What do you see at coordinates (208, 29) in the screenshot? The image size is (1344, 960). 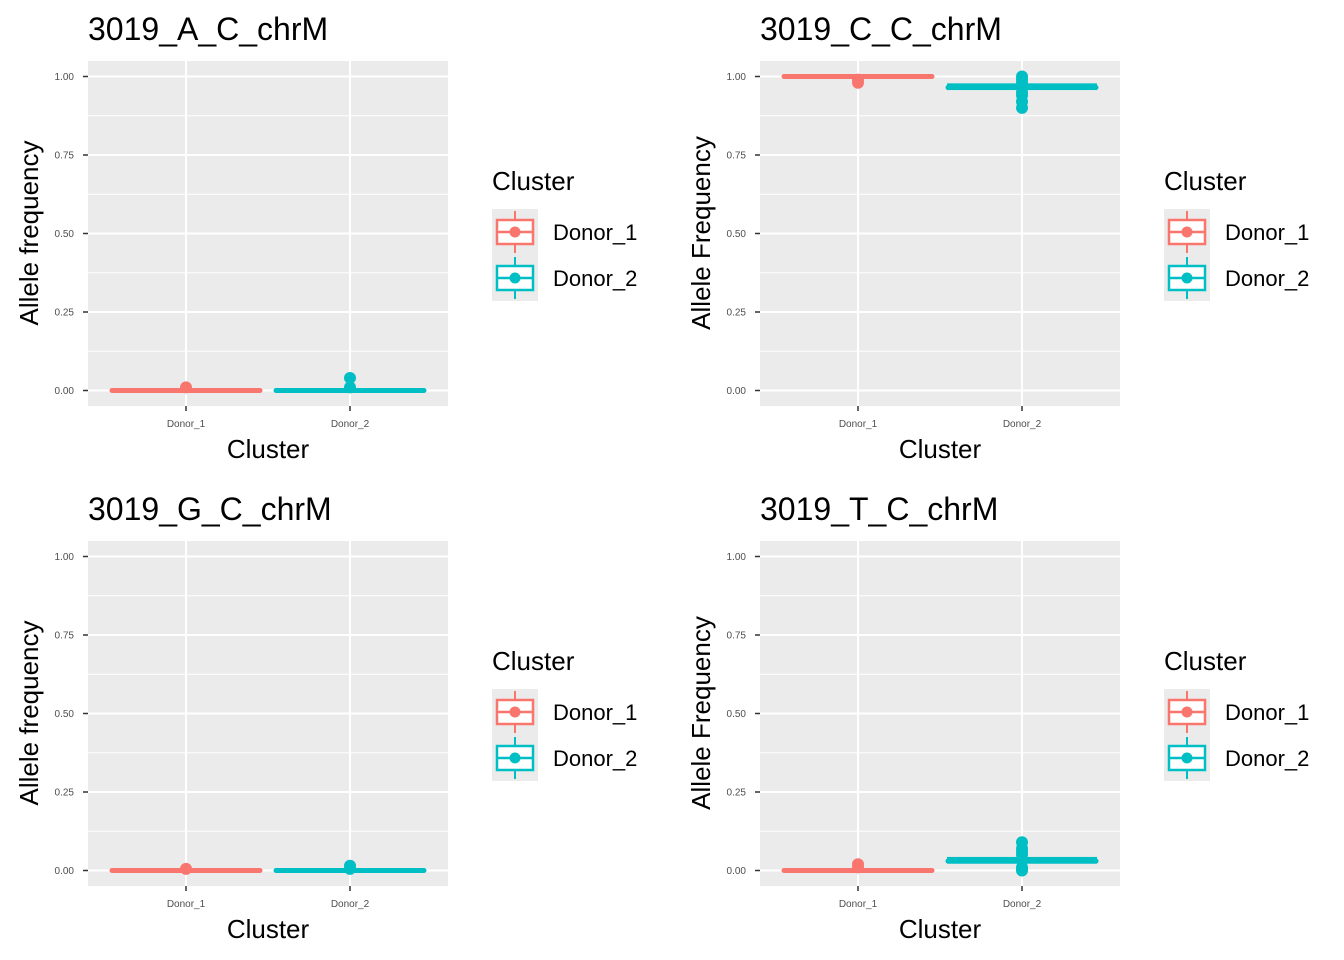 I see `chart-title: 3019_A_C_chrM` at bounding box center [208, 29].